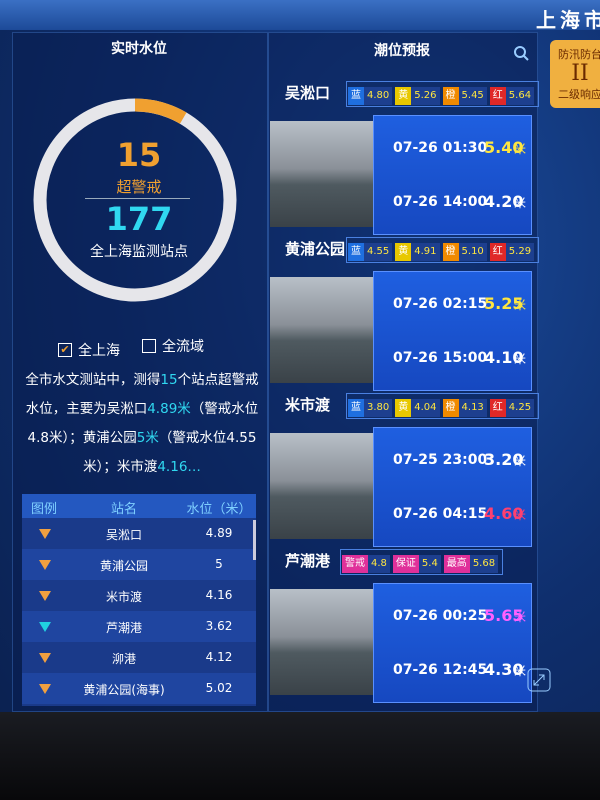 This screenshot has width=600, height=800. What do you see at coordinates (405, 564) in the screenshot?
I see `threshold-label: 保证` at bounding box center [405, 564].